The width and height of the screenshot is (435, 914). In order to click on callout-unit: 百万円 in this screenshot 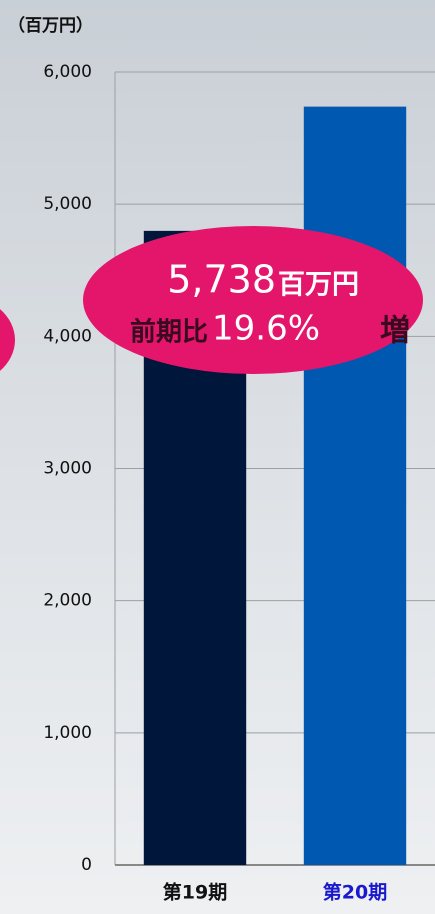, I will do `click(318, 285)`.